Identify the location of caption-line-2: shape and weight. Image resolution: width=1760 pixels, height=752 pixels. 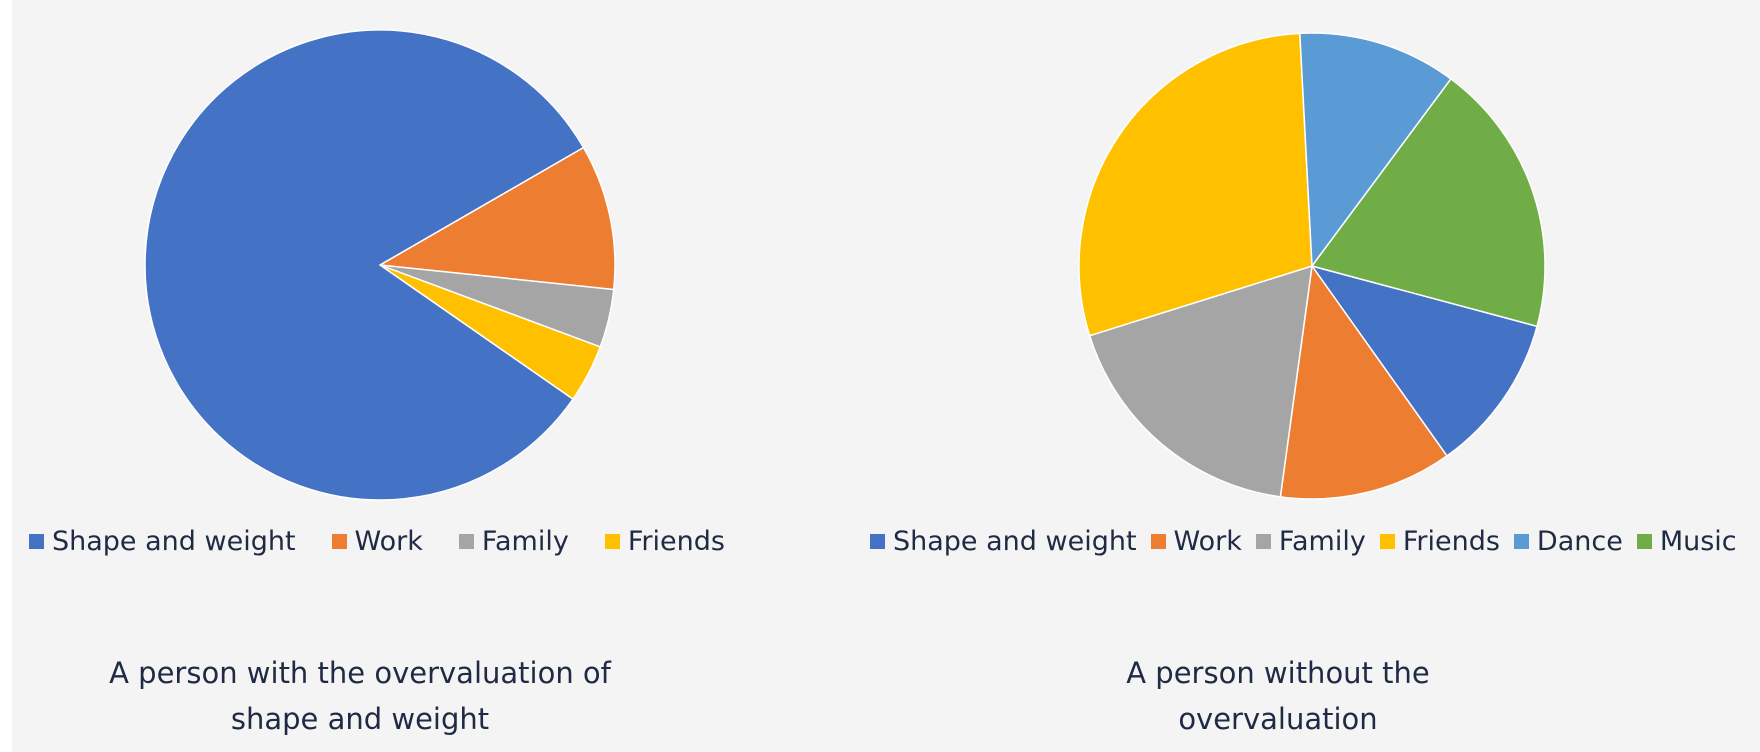
(360, 719).